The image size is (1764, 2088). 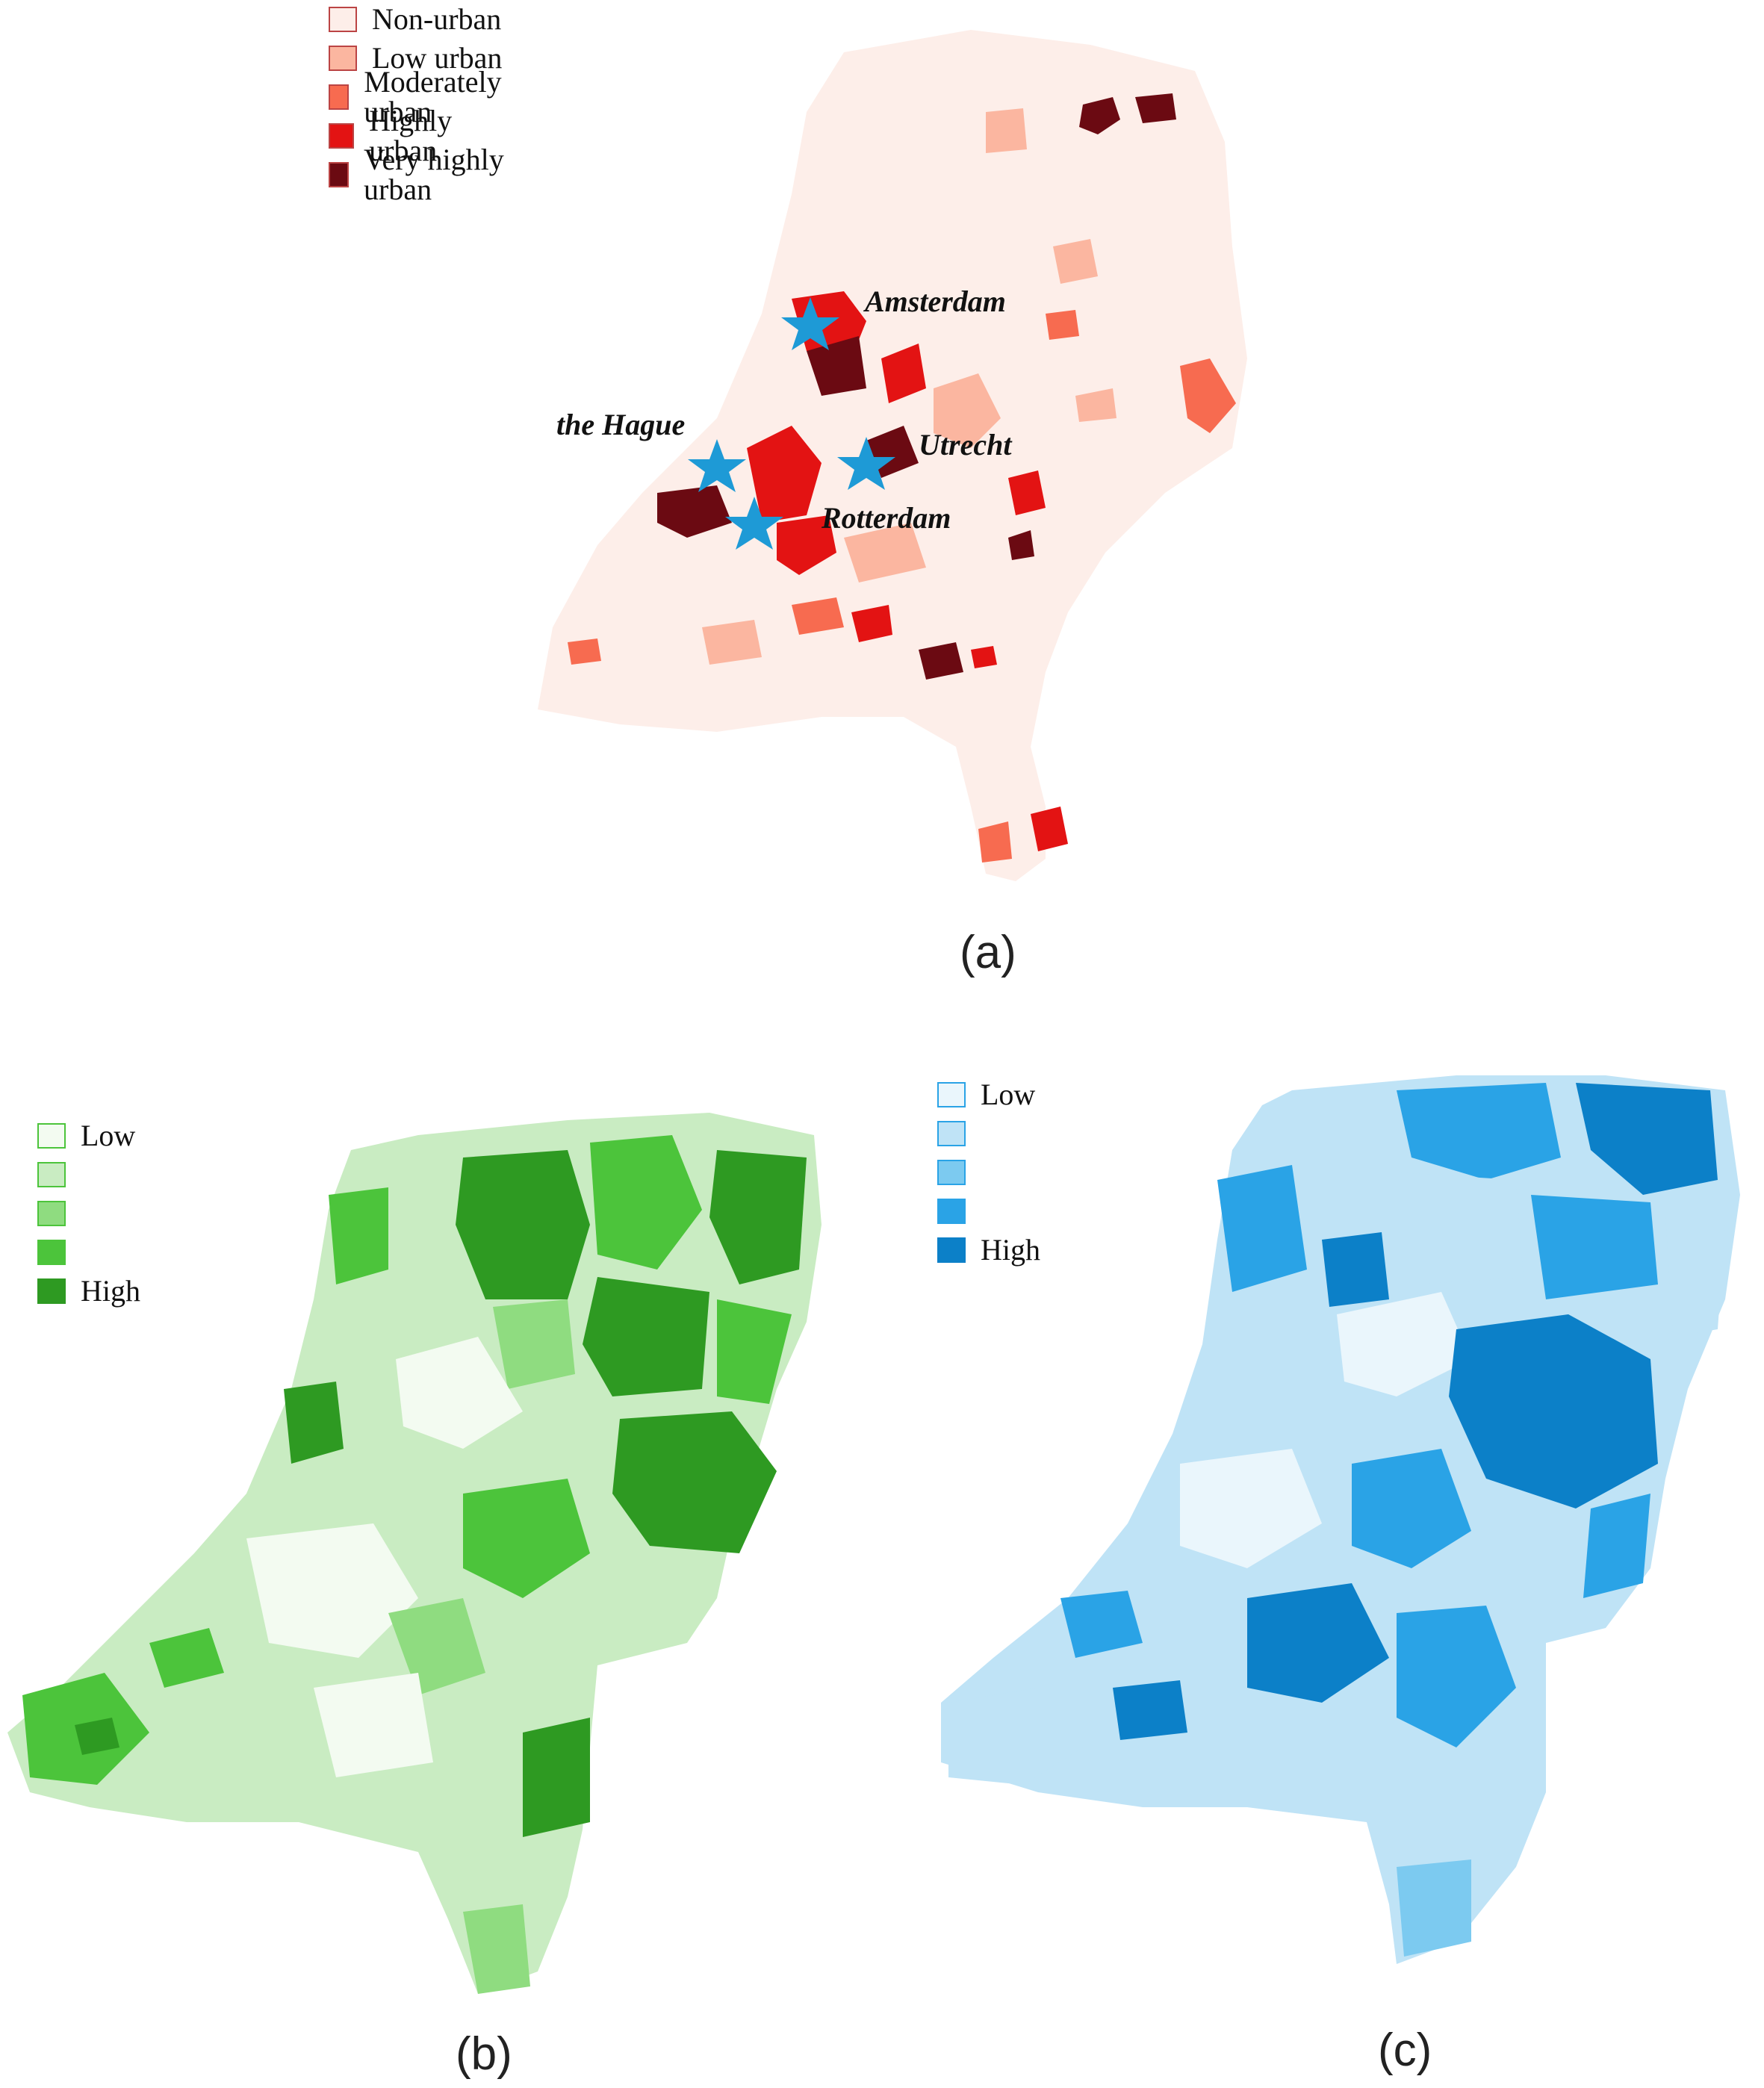 I want to click on legend-item-very-highly-urban: Very highly urban, so click(x=419, y=175).